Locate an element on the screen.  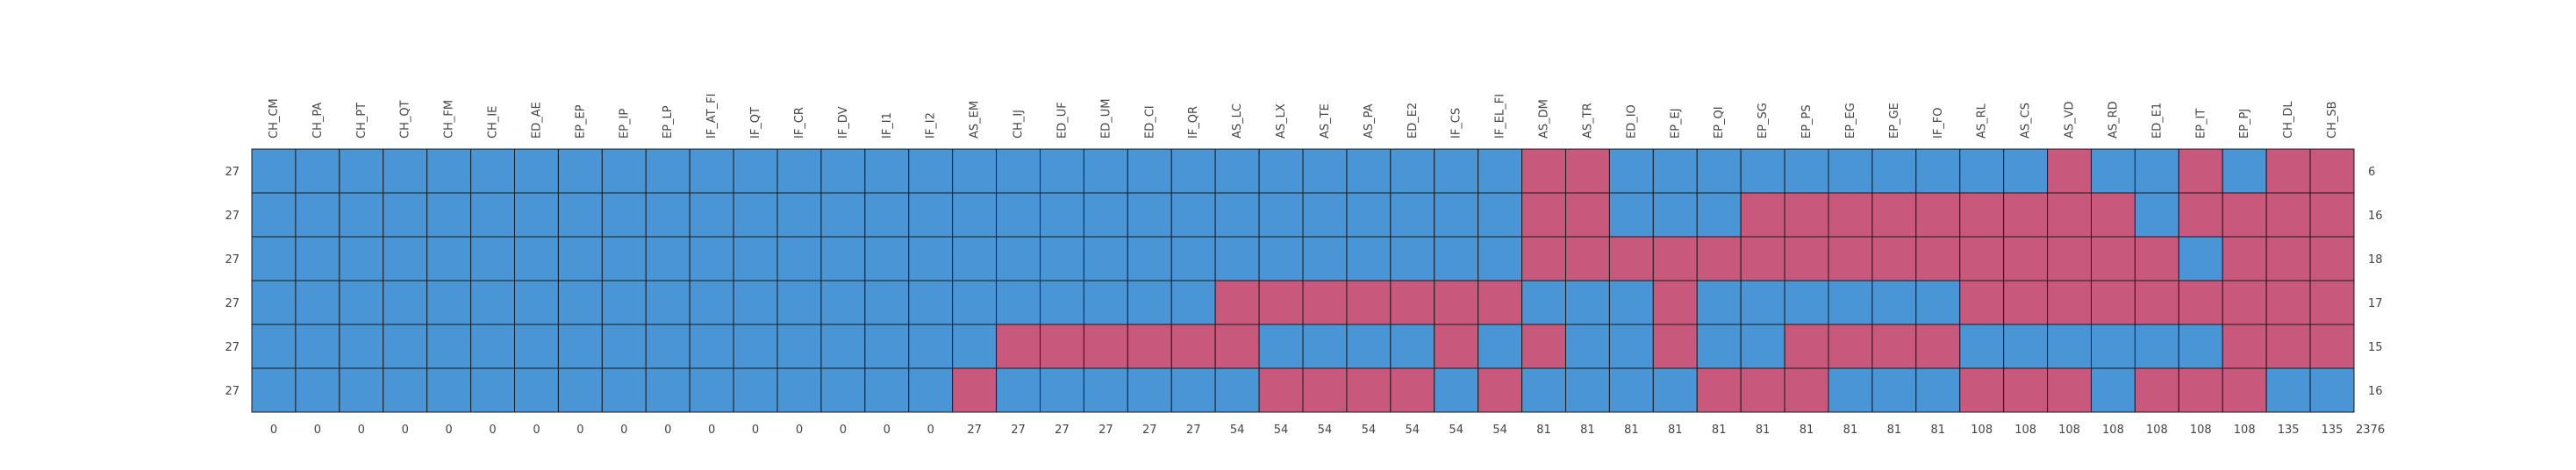
heatmap-cell-r1-c35 is located at coordinates (1806, 215).